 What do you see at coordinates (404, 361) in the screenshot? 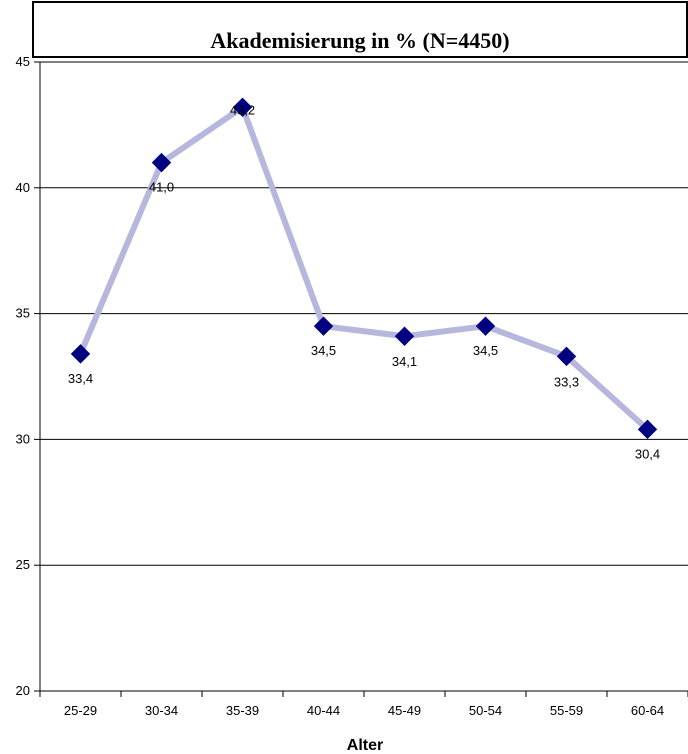
I see `data-label: 34,1` at bounding box center [404, 361].